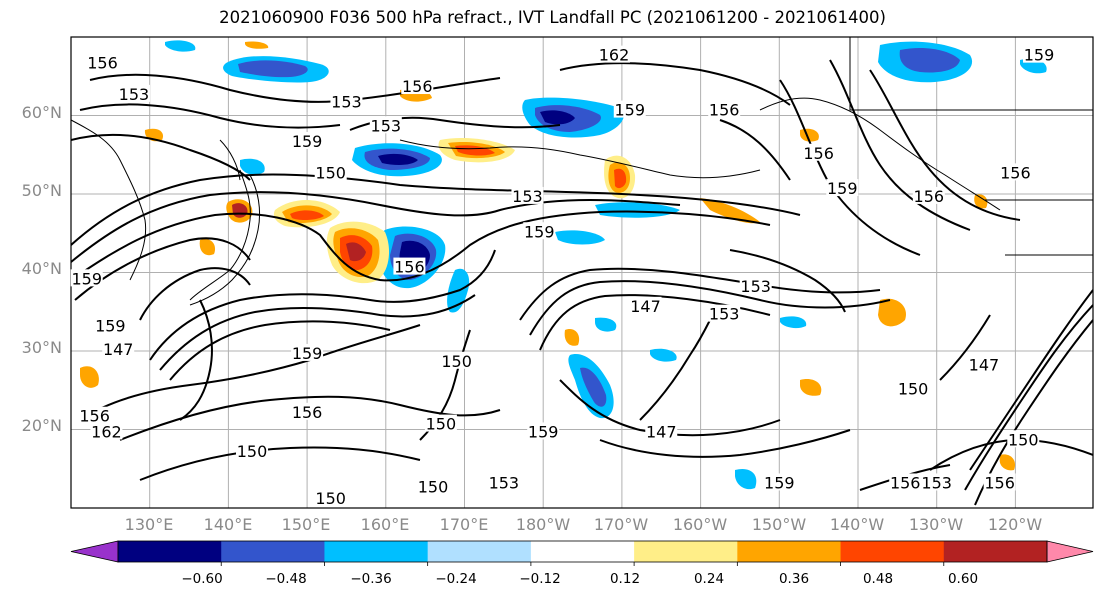  What do you see at coordinates (779, 524) in the screenshot?
I see `lon-label: 150°W` at bounding box center [779, 524].